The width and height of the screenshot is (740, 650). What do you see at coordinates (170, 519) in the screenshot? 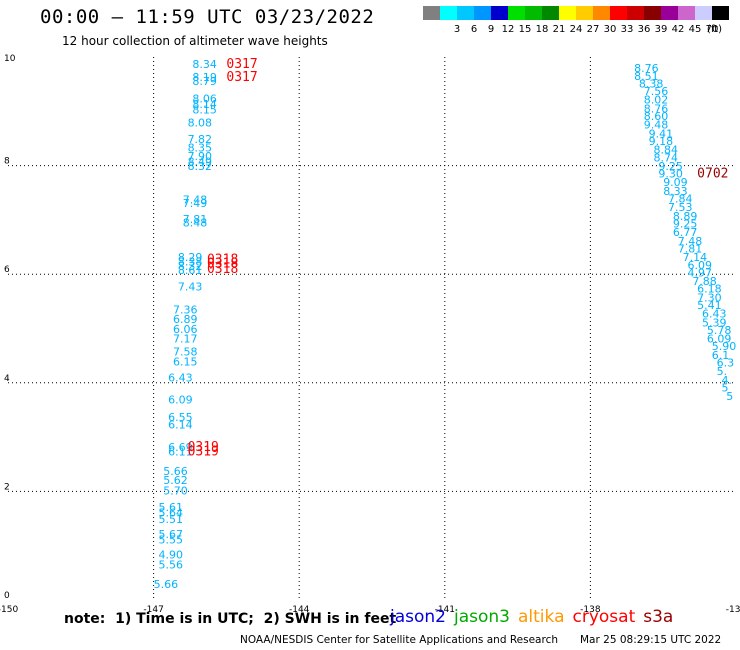
I see `wave-height-label: 5.51` at bounding box center [170, 519].